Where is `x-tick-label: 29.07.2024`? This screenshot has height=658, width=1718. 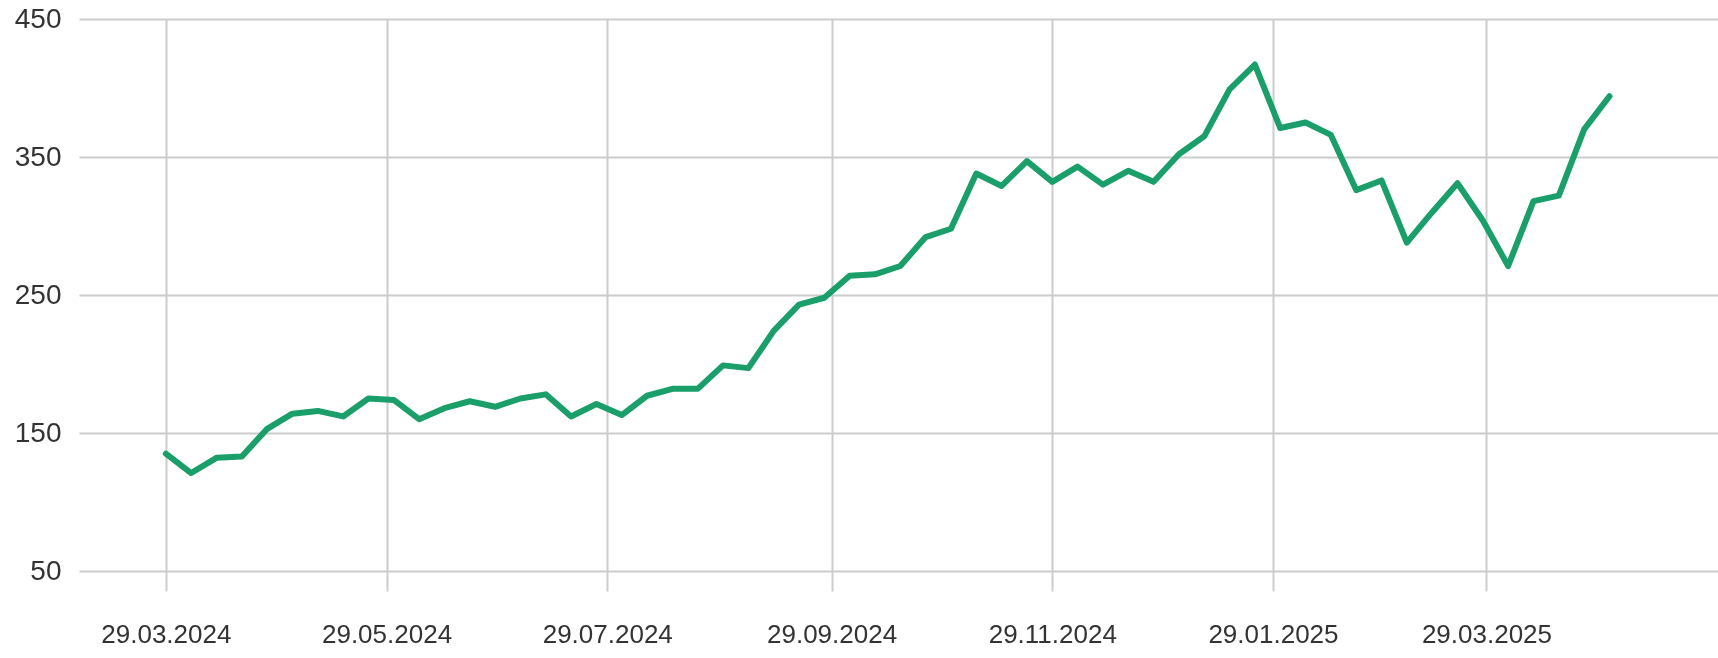
x-tick-label: 29.07.2024 is located at coordinates (607, 633).